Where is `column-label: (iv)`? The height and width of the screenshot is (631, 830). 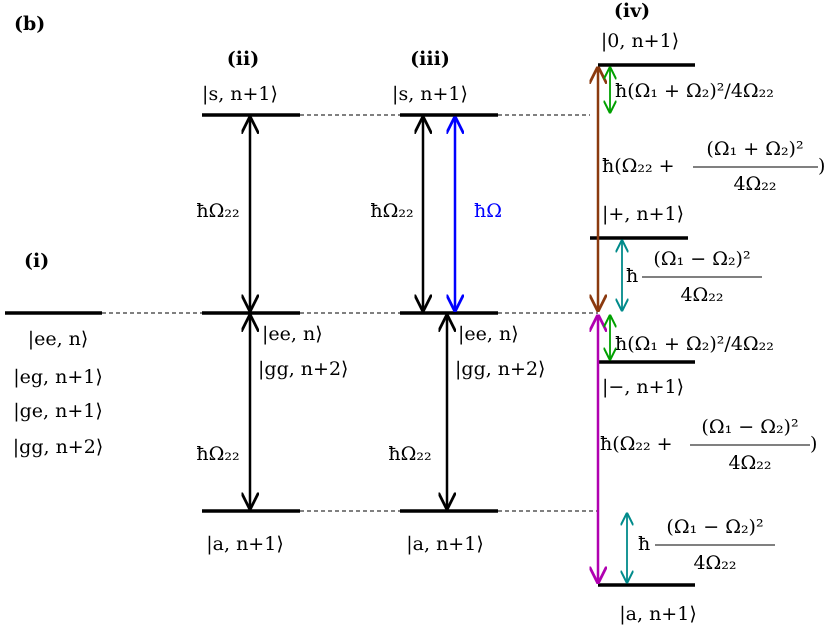 column-label: (iv) is located at coordinates (632, 11).